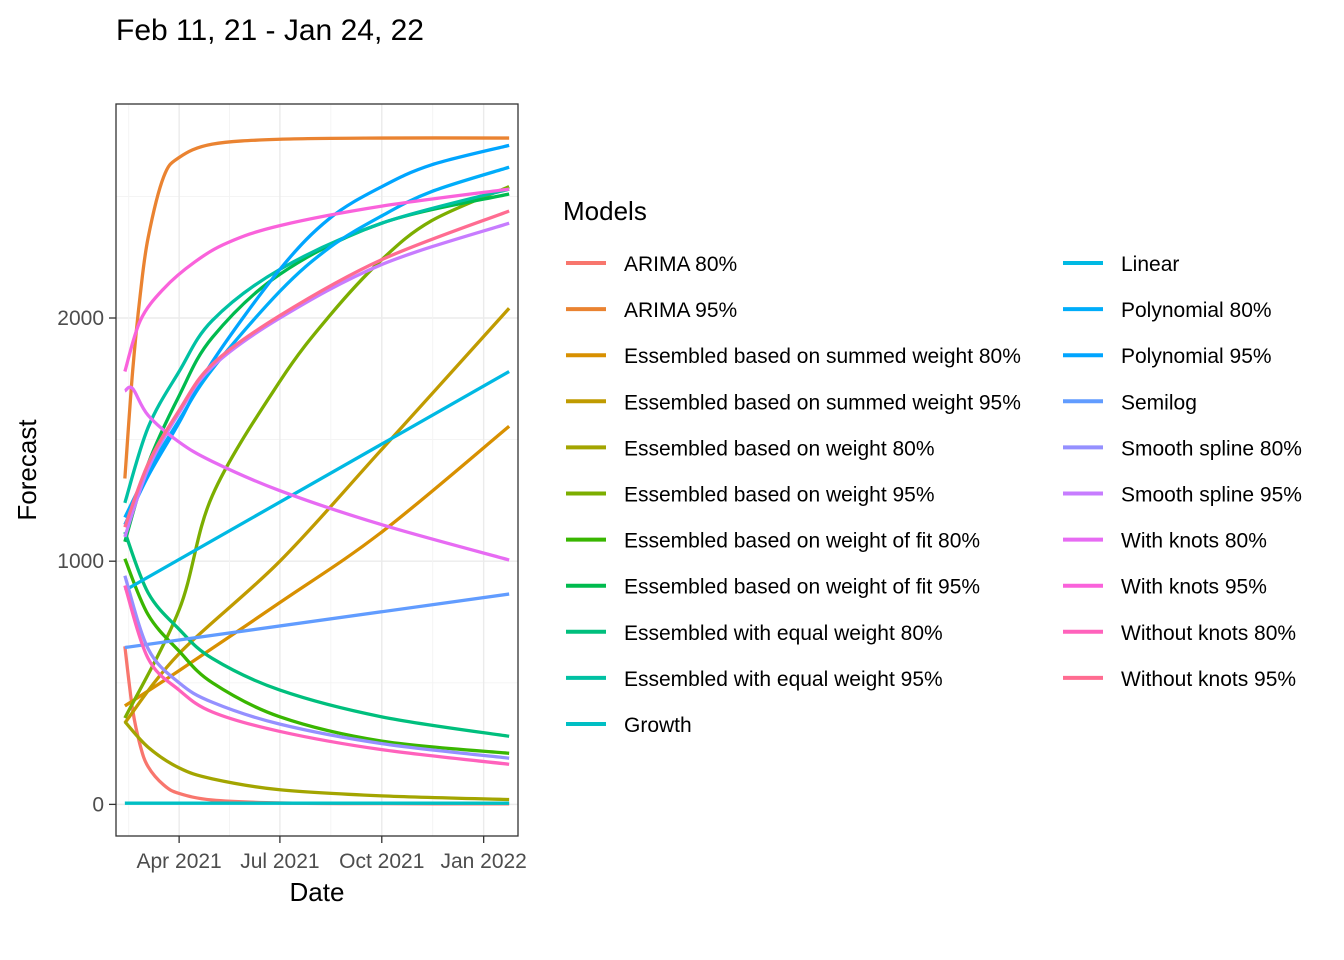 This screenshot has height=960, width=1344. I want to click on legend-label: Without knots 80%, so click(1208, 633).